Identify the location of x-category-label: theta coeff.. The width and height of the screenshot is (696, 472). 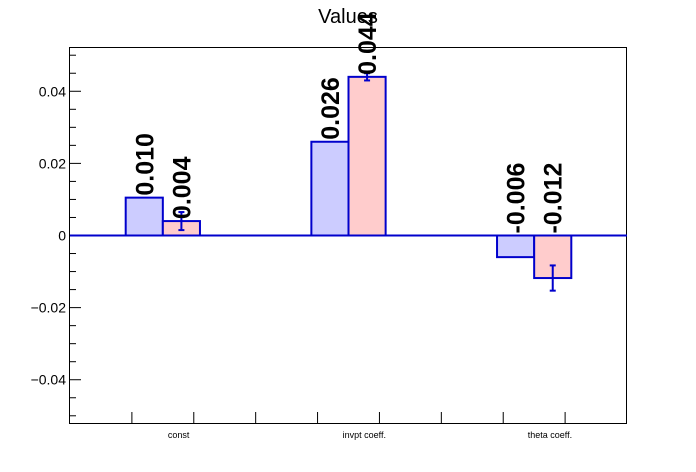
(550, 435).